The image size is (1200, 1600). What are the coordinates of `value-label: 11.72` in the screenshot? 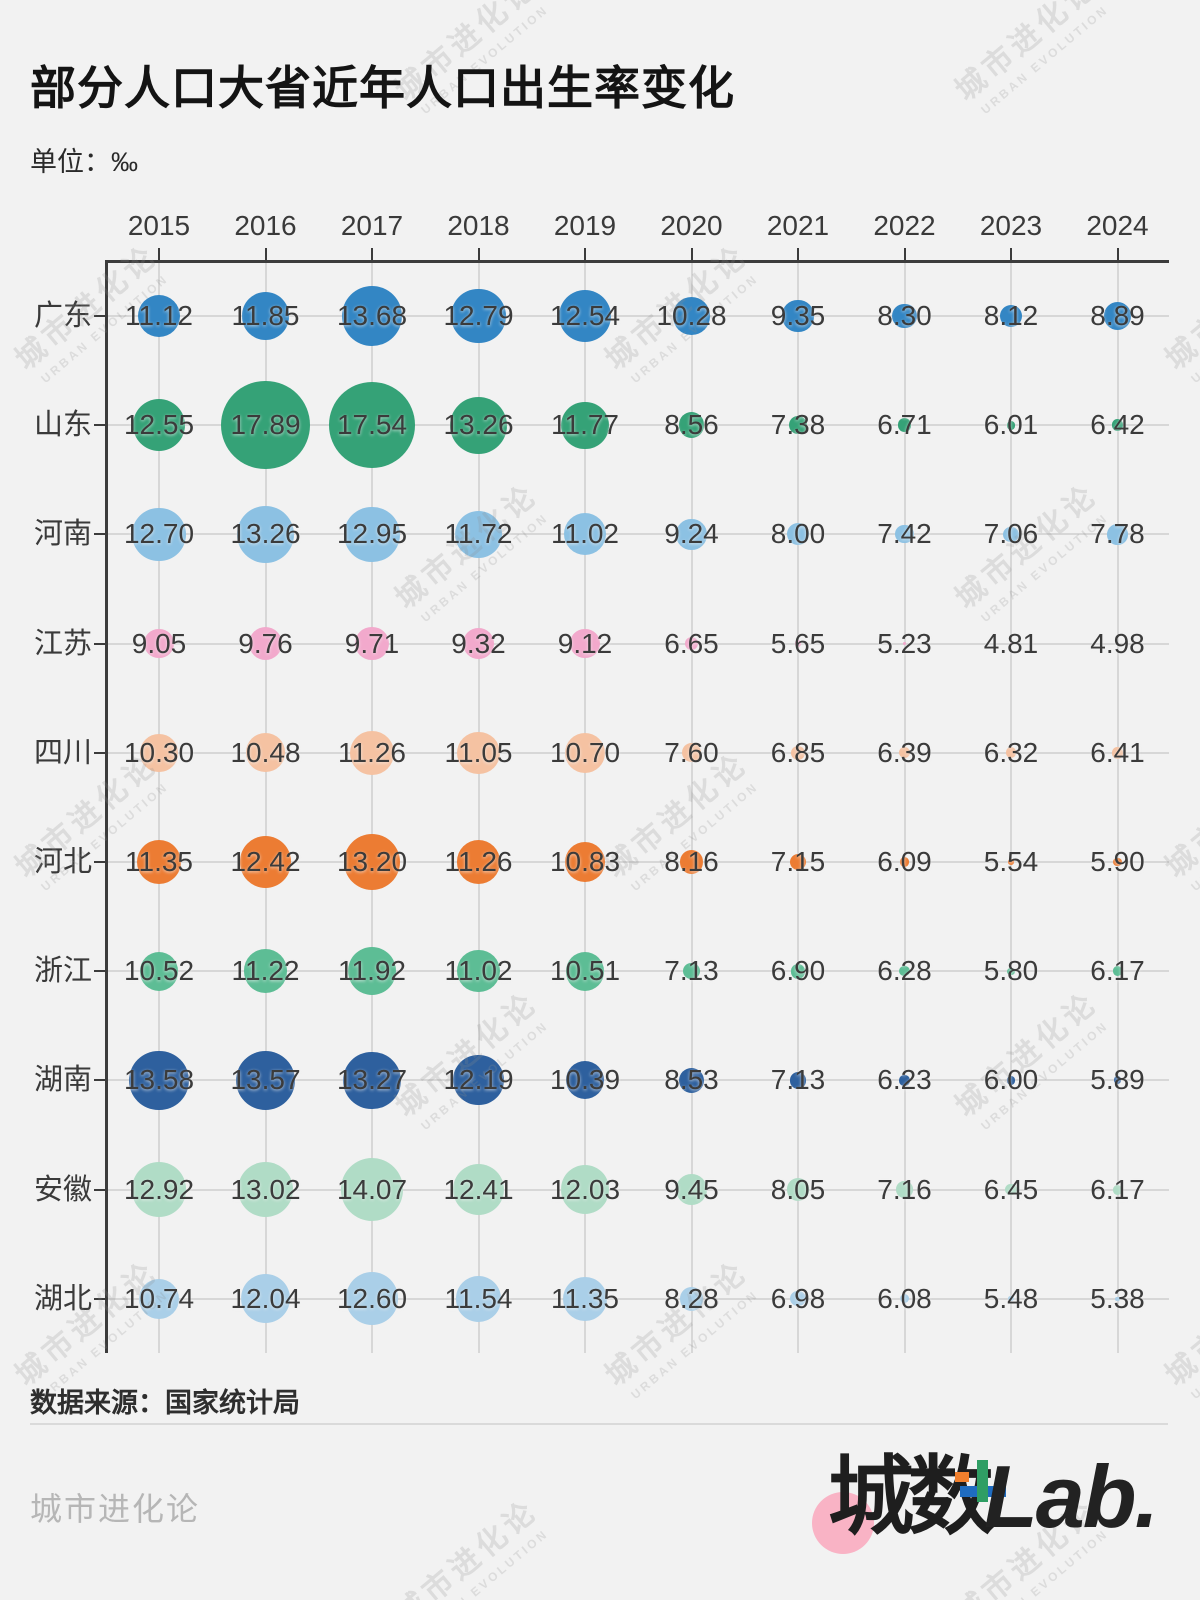 It's located at (478, 534).